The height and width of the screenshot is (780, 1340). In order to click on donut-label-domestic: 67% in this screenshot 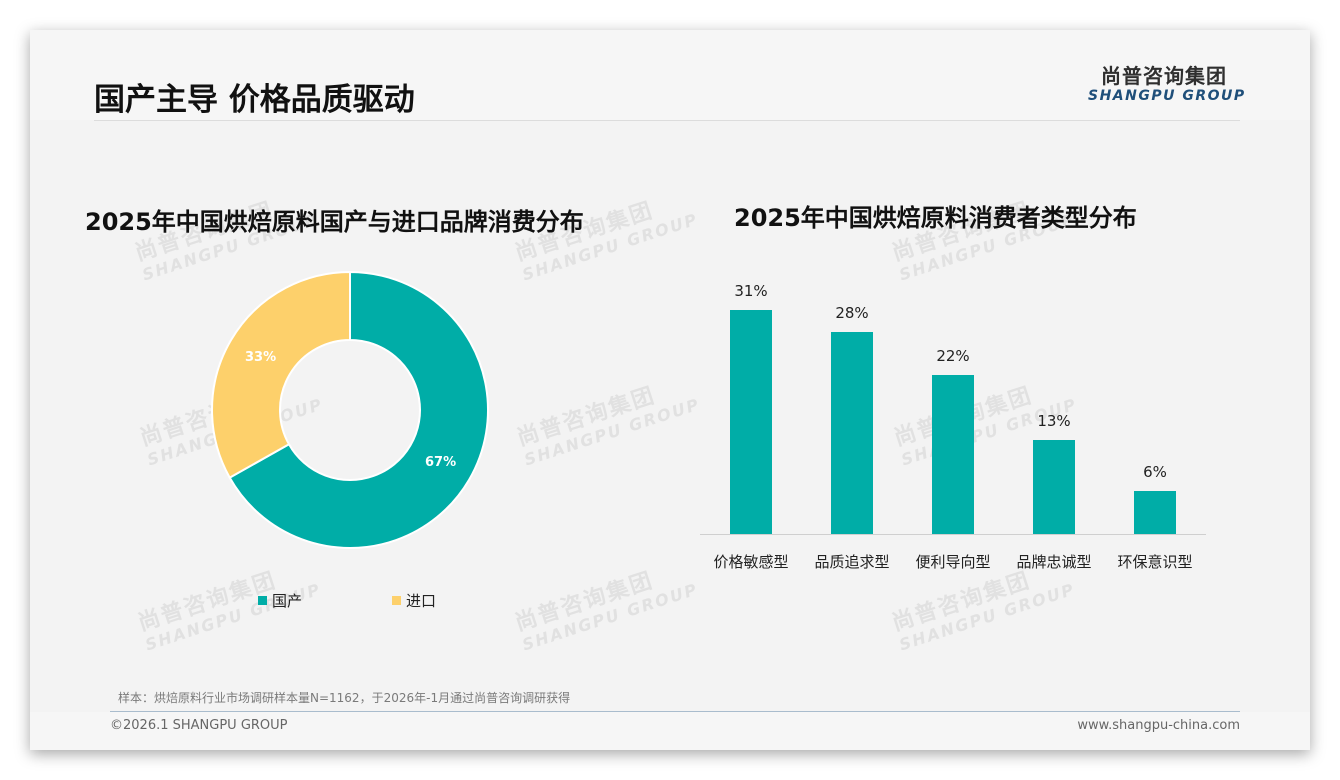, I will do `click(441, 462)`.